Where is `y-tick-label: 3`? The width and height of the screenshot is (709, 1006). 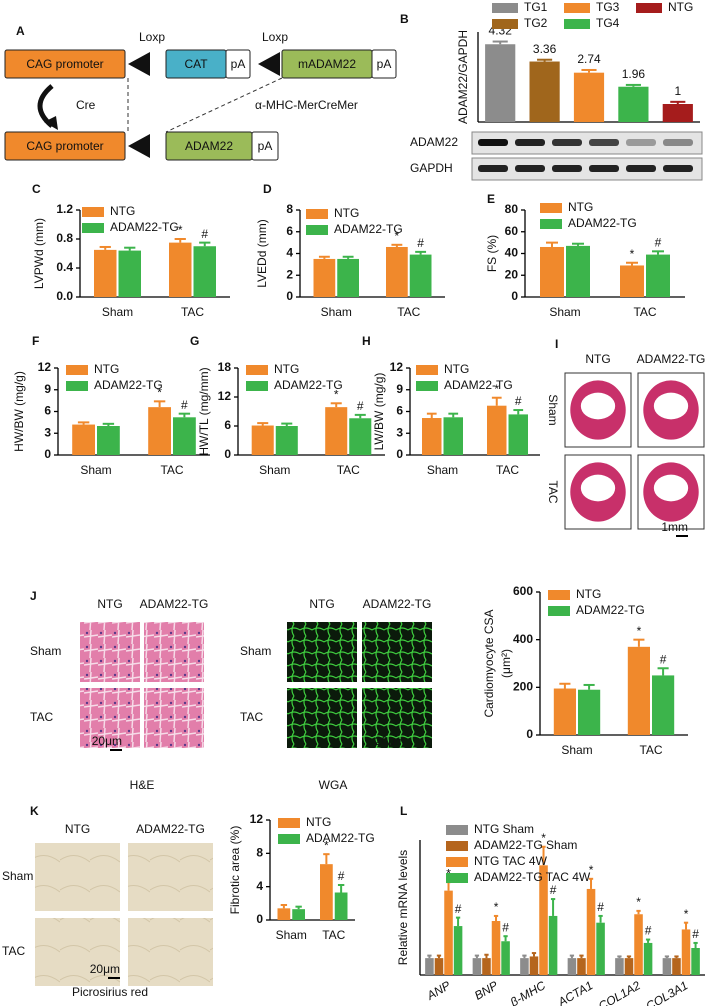
y-tick-label: 3 is located at coordinates (47, 432).